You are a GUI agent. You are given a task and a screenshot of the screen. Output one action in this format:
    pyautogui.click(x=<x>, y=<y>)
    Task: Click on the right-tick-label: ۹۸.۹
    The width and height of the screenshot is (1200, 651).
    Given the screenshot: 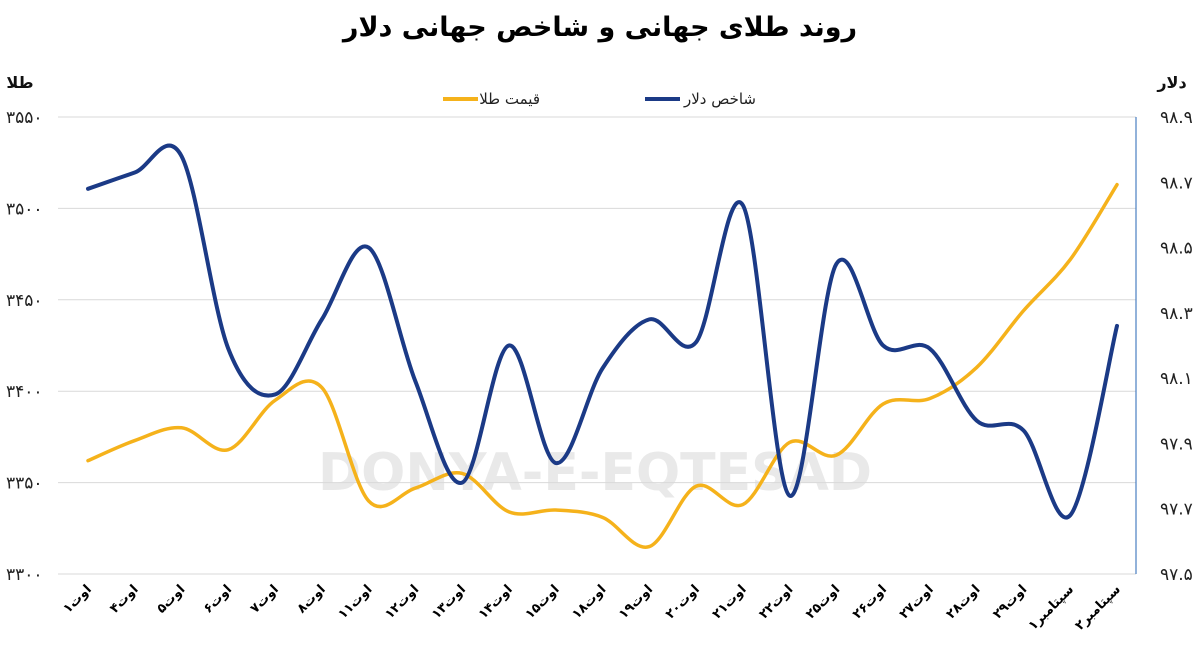 What is the action you would take?
    pyautogui.click(x=1176, y=118)
    